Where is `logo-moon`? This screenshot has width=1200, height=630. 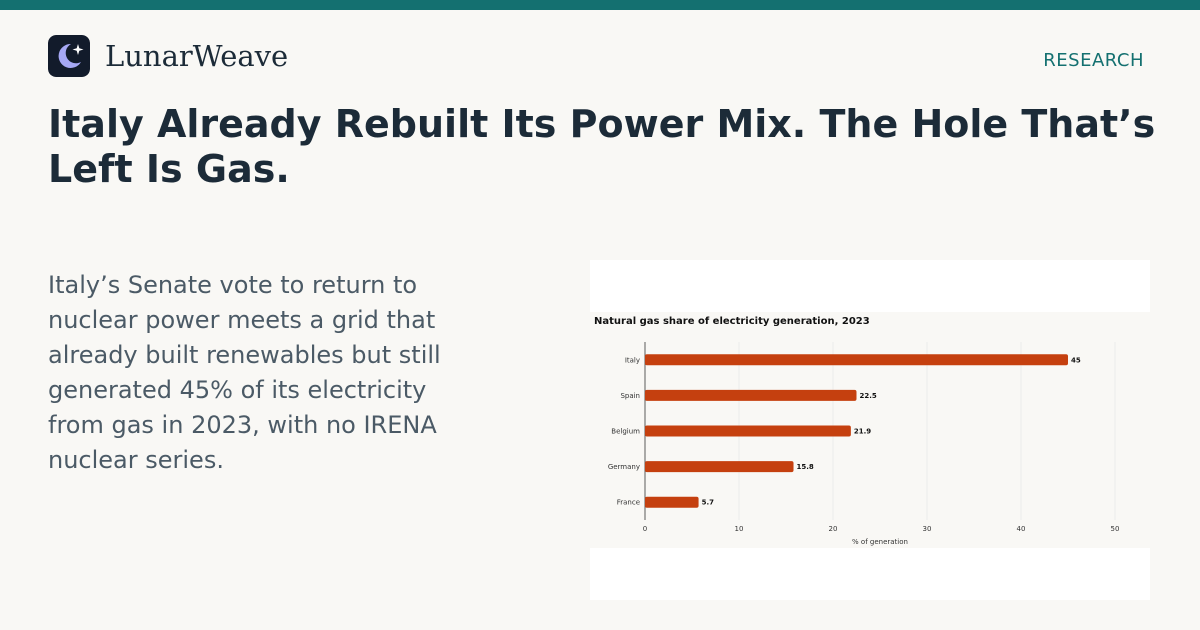
logo-moon is located at coordinates (69, 55).